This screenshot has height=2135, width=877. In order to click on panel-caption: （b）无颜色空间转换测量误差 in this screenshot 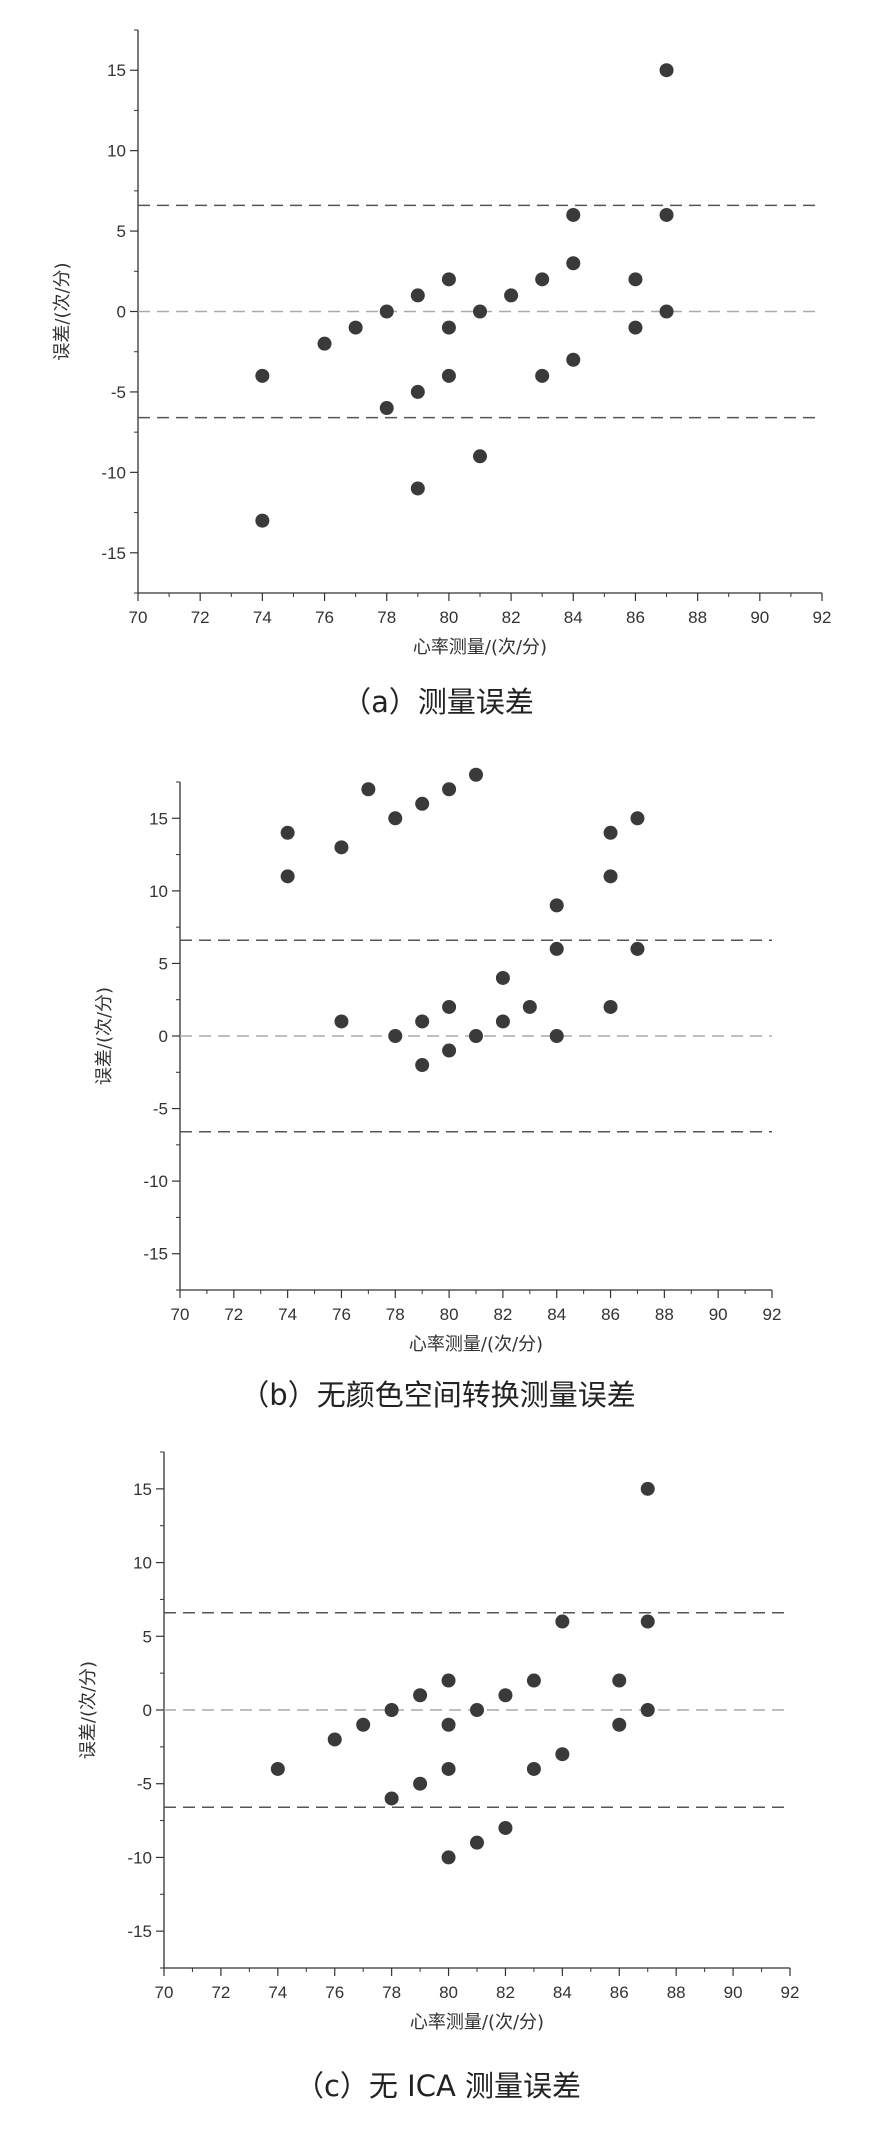, I will do `click(437, 1395)`.